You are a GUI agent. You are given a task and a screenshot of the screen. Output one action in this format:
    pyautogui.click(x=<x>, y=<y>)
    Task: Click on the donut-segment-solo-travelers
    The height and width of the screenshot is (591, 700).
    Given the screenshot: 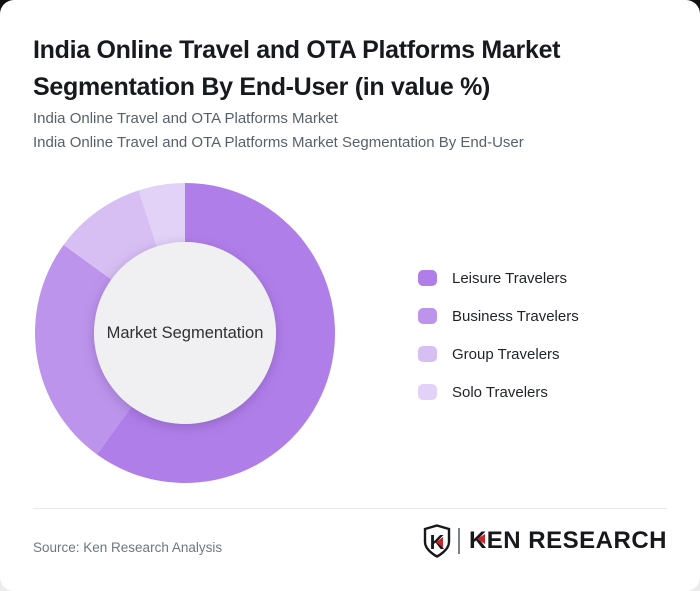 What is the action you would take?
    pyautogui.click(x=161, y=215)
    